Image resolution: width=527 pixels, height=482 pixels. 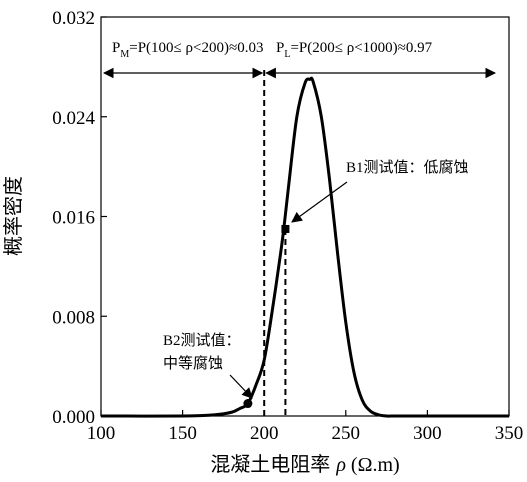 I want to click on y-tick-label: 0.032, so click(x=73, y=18).